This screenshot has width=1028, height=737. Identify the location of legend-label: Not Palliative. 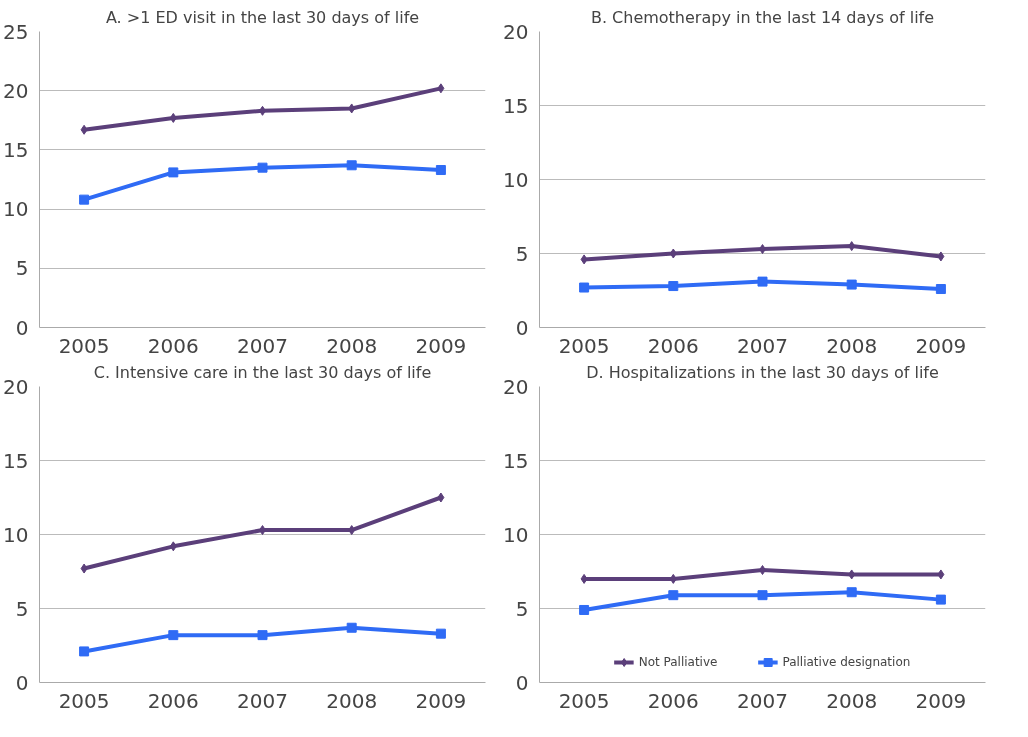
(678, 662).